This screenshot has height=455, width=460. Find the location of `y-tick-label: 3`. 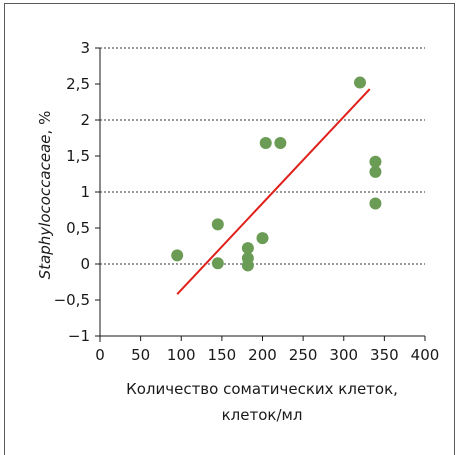

y-tick-label: 3 is located at coordinates (85, 48).